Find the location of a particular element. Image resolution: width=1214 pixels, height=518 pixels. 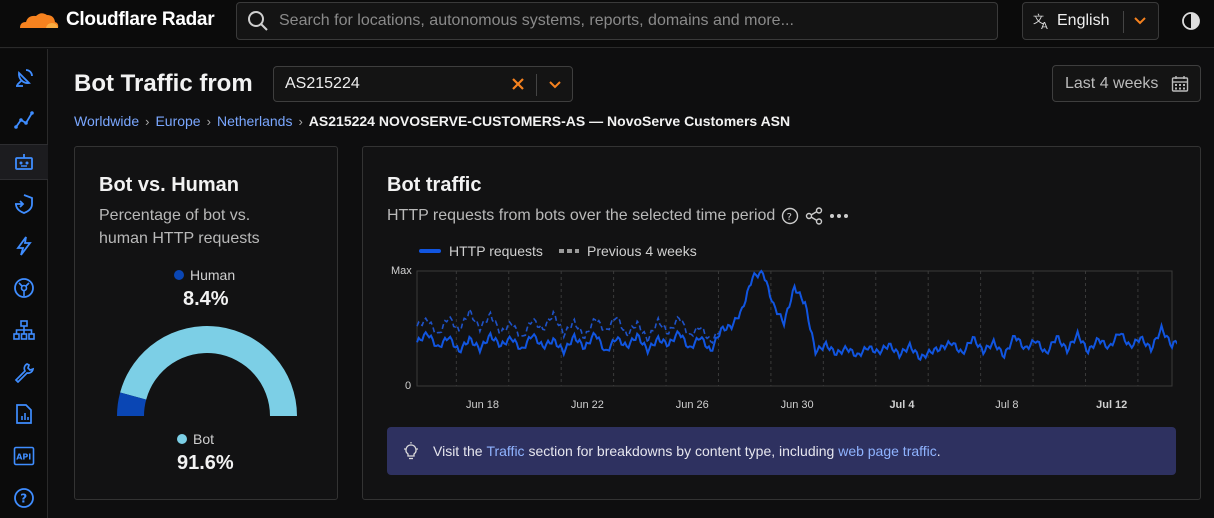

callout-suffix: . is located at coordinates (938, 451).